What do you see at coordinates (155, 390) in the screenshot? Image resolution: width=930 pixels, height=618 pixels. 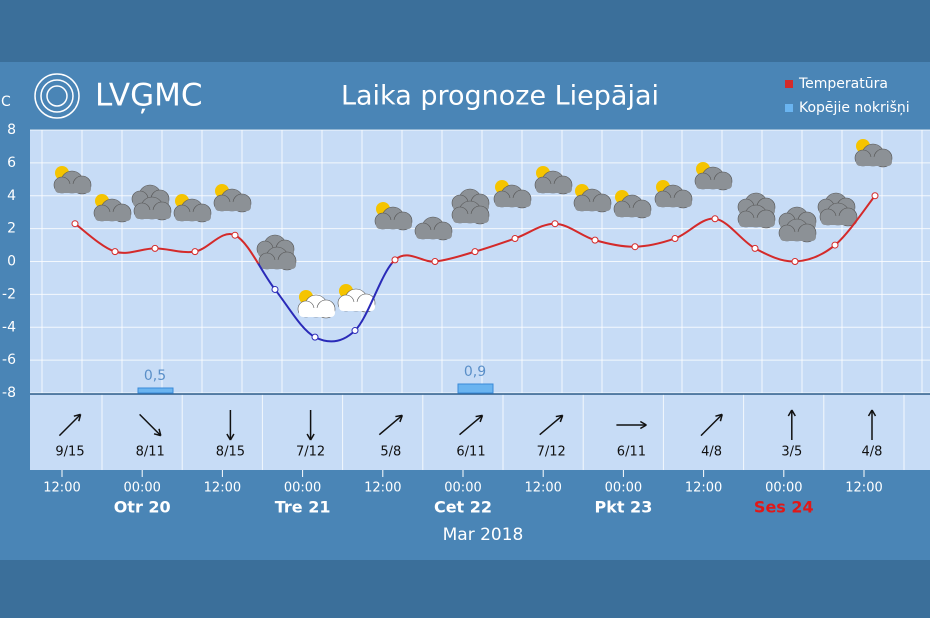 I see `precip-bar` at bounding box center [155, 390].